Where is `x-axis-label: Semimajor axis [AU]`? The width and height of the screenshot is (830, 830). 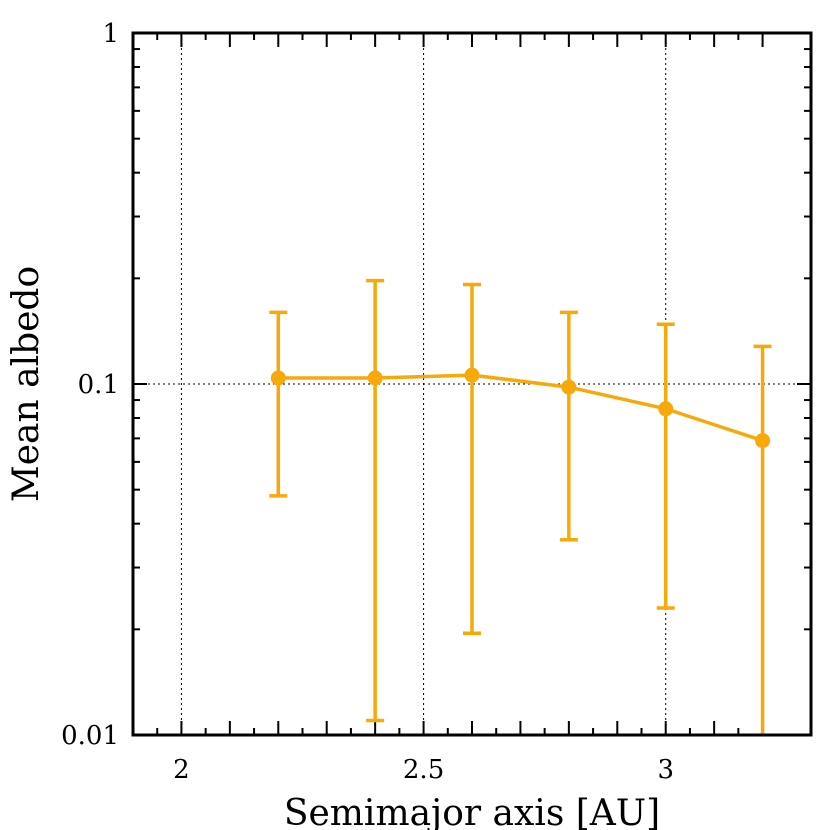 x-axis-label: Semimajor axis [AU] is located at coordinates (472, 811).